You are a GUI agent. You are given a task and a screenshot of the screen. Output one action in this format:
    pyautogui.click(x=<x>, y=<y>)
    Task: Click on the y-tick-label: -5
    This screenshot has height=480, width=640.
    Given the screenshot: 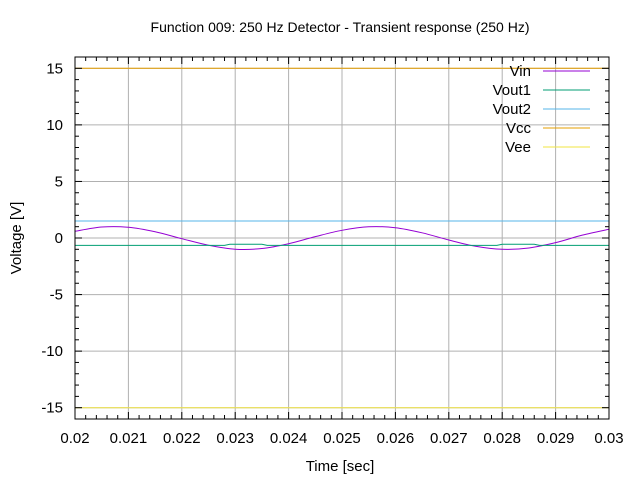 What is the action you would take?
    pyautogui.click(x=56, y=295)
    